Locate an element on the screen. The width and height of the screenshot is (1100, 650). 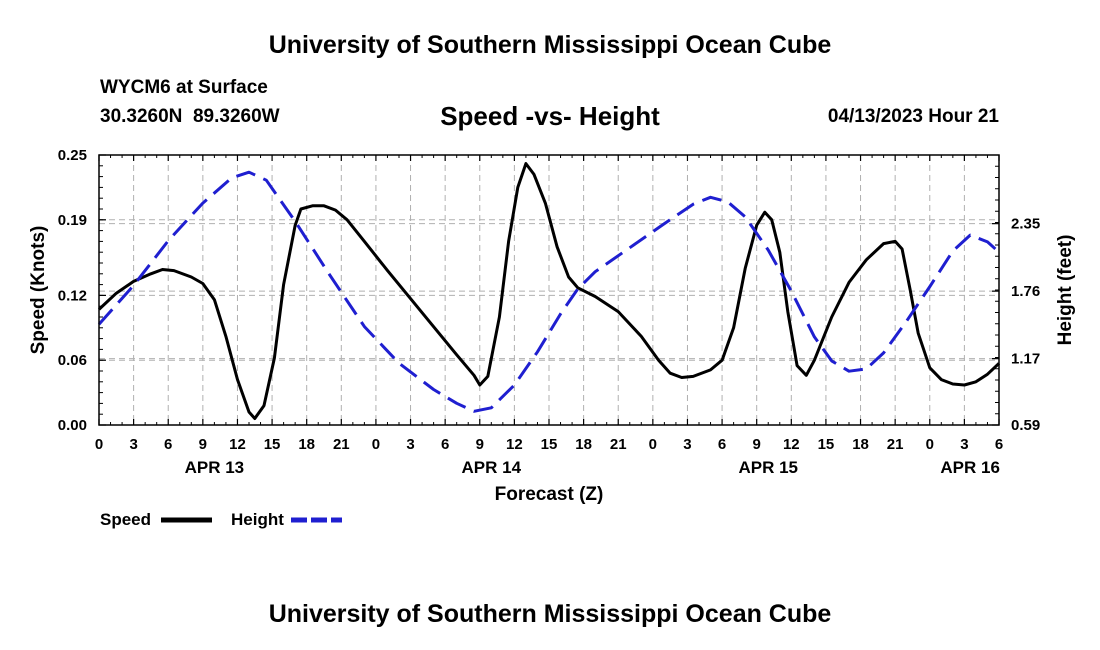
y2-tick-label: 0.59 is located at coordinates (1025, 425).